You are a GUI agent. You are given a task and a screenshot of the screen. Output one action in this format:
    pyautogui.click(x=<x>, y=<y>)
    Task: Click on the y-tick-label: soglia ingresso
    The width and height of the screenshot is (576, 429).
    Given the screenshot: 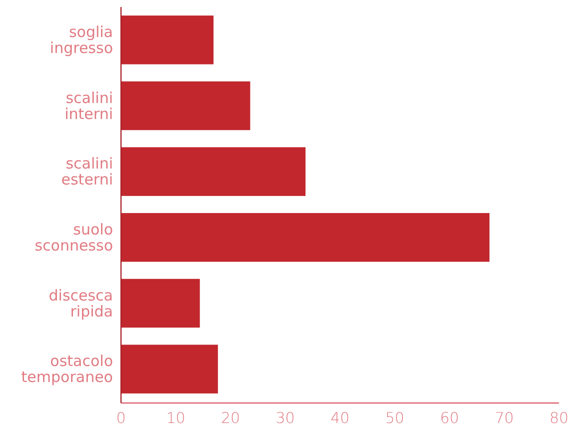 What is the action you would take?
    pyautogui.click(x=81, y=39)
    